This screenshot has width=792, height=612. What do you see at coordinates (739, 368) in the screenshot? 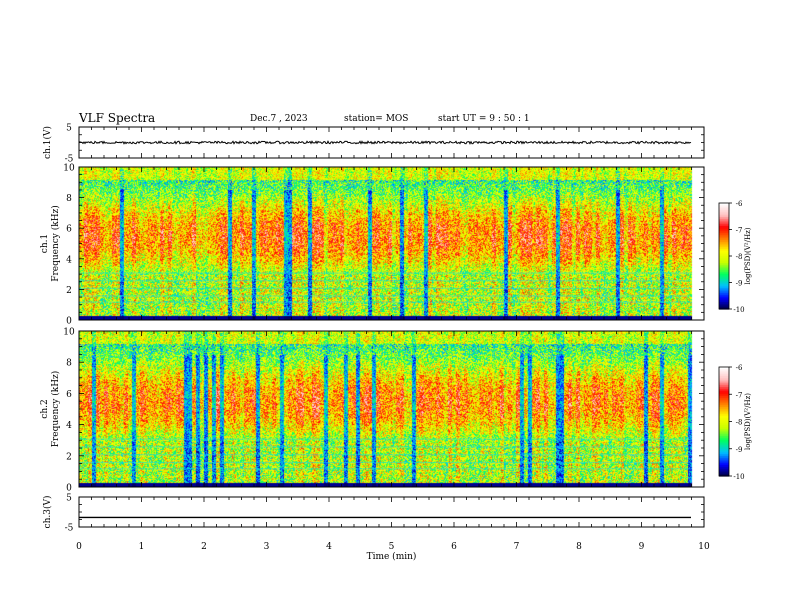
I see `colorbar-tick-label: -6` at bounding box center [739, 368].